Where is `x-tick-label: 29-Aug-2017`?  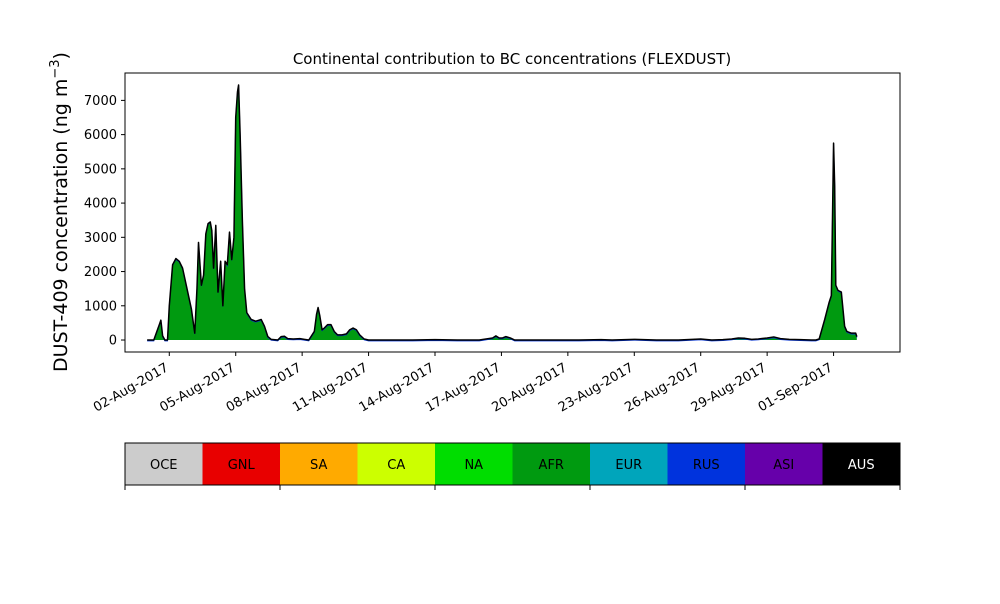
x-tick-label: 29-Aug-2017 is located at coordinates (729, 387).